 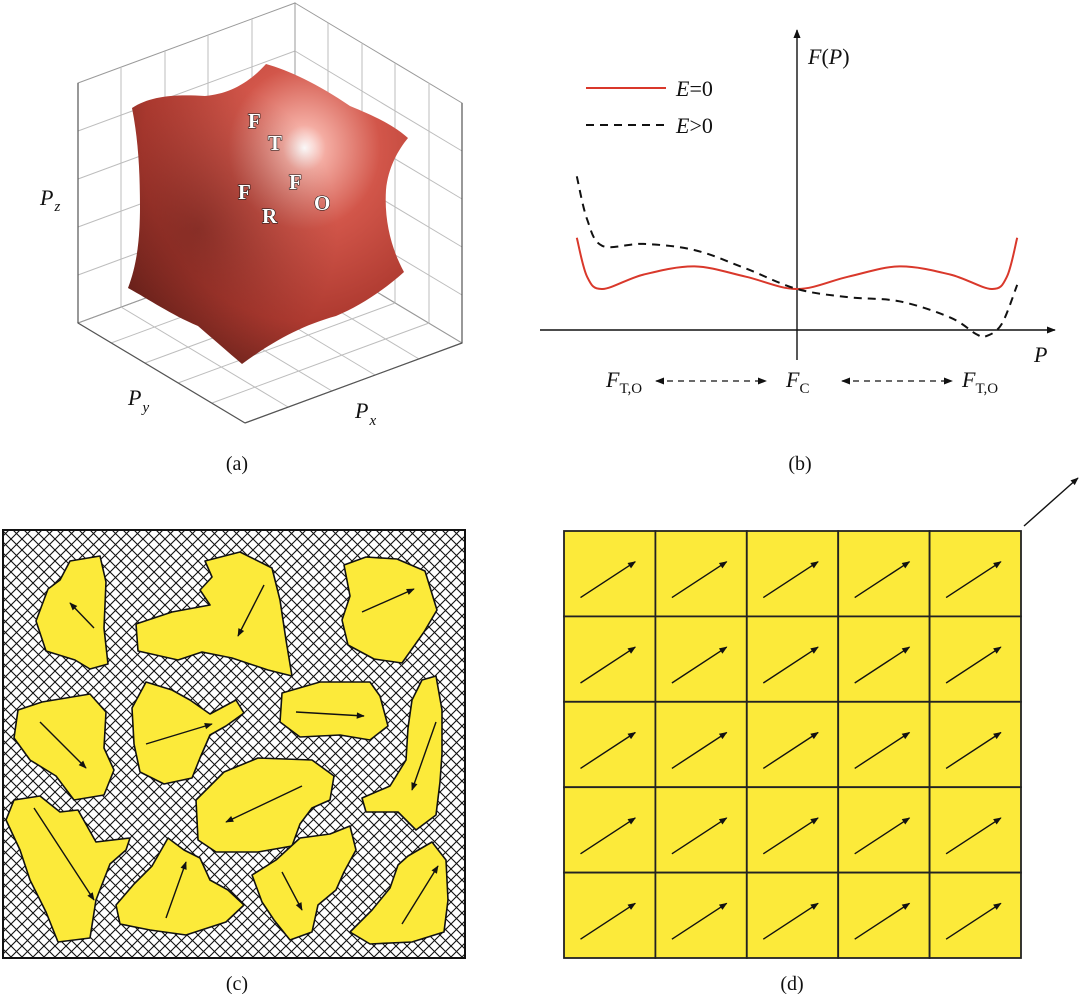 I want to click on grain-c5, so click(x=188, y=733).